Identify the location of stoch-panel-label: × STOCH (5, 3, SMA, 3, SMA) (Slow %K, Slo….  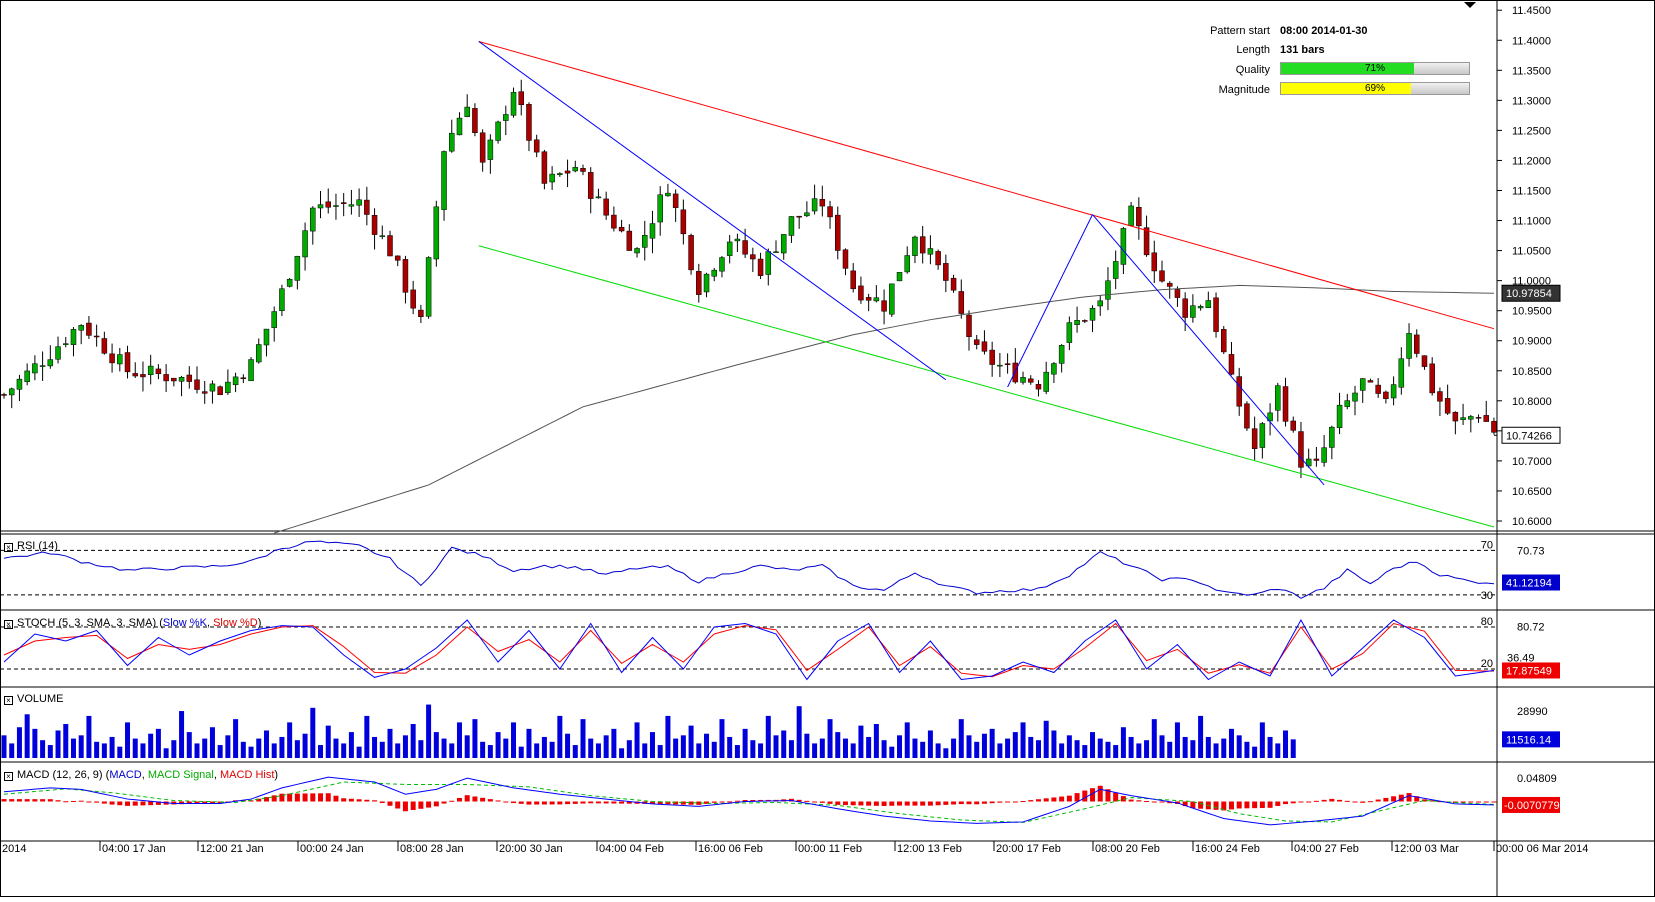
(132, 623).